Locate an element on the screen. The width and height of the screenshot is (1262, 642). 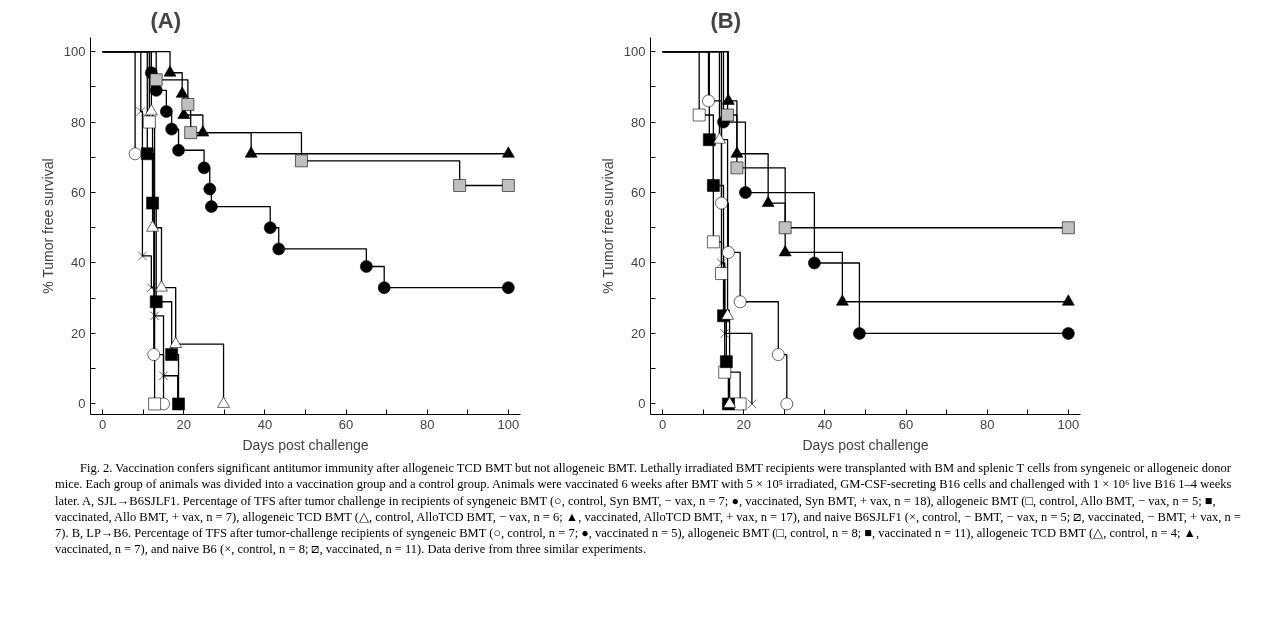
caption: Fig. 2. Vaccination confers significant antitumor immunity after allogeneic TCD BMT but not allogeneic BMT. Lethally irradiated BMT recipients were transplanted with BM and splenic T cells from syngeneic or allogeneic donor mice. Each group of animals was divided into a vaccination group and a control group. Animals were vaccinated 6 weeks after BMT with 5 × 10⁵ irradiated, GM-CSF-secreting B16 cells and challenged with 1 × 10⁶ live B16 1–4 weeks later. A, SJL→B6SJLF1. Percentage of TFS after tumor challenge in recipients of syngeneic BMT (○, control, Syn BMT, − vax, n = 7; ●, vaccinated, Syn BMT, + vax, n = 18), allogeneic BMT (□, control, Allo BMT, − vax, n = 5; ■, vaccinated, Allo BMT, + vax, n = 7), allogeneic TCD BMT (△, control, AlloTCD BMT, − vax, n = 6; ▲, vaccinated, AlloTCD BMT, + vax, n = 17), and naive B6SJLF1 (×, control, − BMT, − vax, n = 5; ⧄, vaccinated, − BMT, + vax, n = 7). B, LP→B6. Percentage of TFS after tumor-challenge recipients of syngeneic BMT (○, control, n = 7; ●, vaccinated n = 5), allogeneic BMT (□, control, n = 8; ■, vaccinated n = 11), allogeneic TCD BMT (△, control, n = 4; ▲, vaccinated, n = 7), and naive B6 (×, control, n = 8; ⧄, vaccinated, n = 11). Data derive from three similar experiments. is located at coordinates (648, 509).